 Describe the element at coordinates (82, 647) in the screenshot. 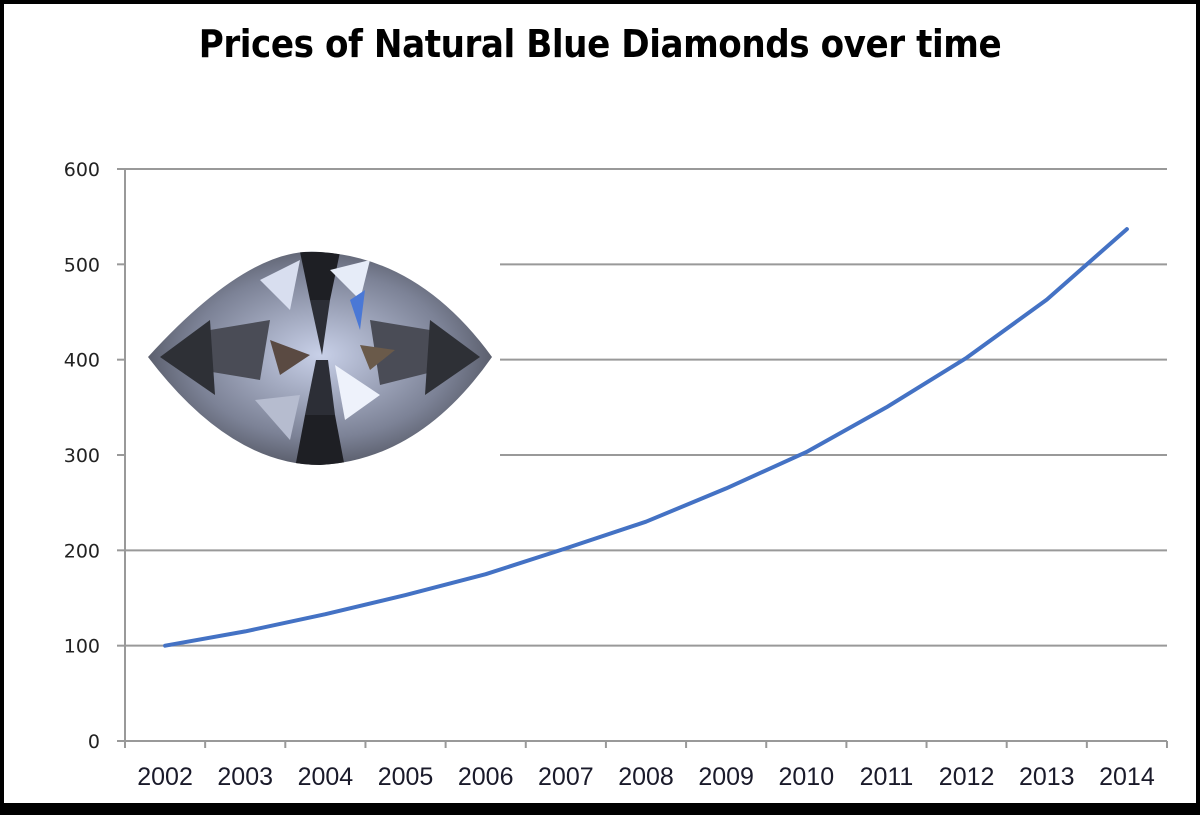

I see `y-tick-label: 100` at that location.